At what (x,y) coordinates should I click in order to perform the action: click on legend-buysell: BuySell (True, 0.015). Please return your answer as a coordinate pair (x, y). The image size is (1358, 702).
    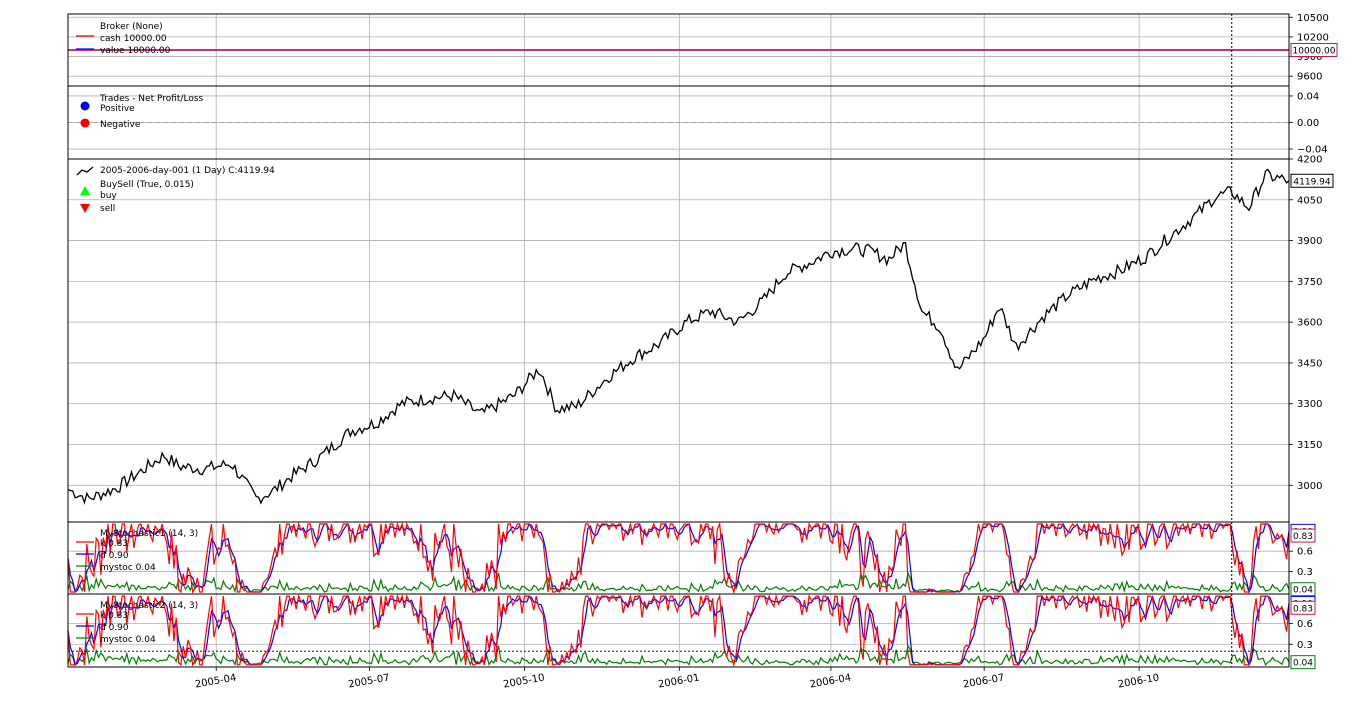
    Looking at the image, I should click on (147, 185).